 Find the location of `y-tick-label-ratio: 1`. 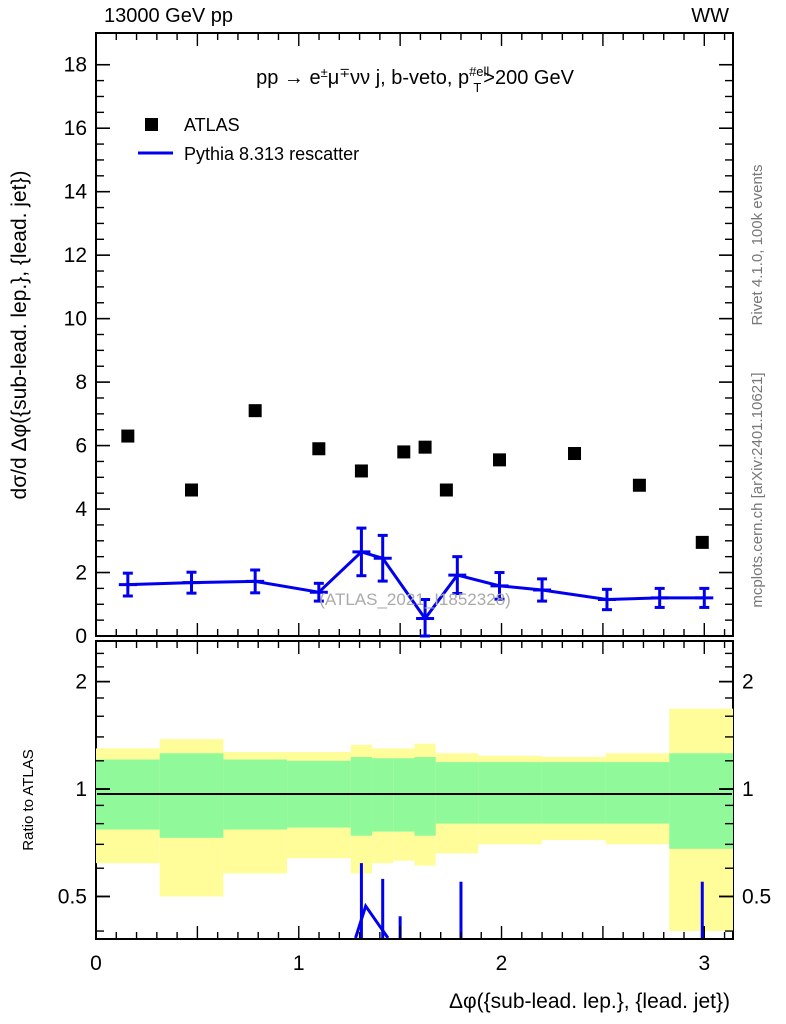

y-tick-label-ratio: 1 is located at coordinates (81, 789).